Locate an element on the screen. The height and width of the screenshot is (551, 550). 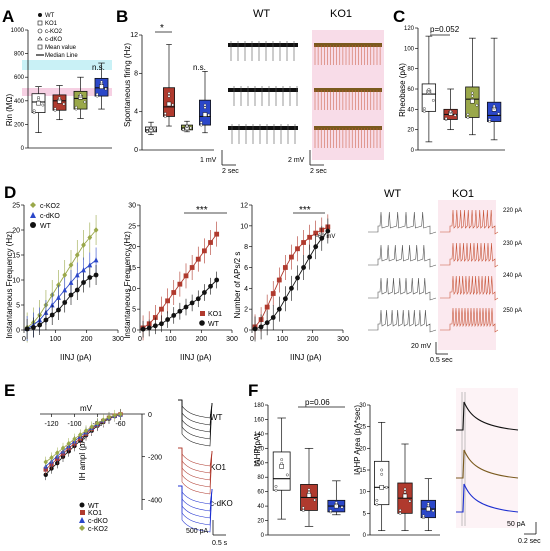
y-tick-label: 12 is located at coordinates (244, 206).